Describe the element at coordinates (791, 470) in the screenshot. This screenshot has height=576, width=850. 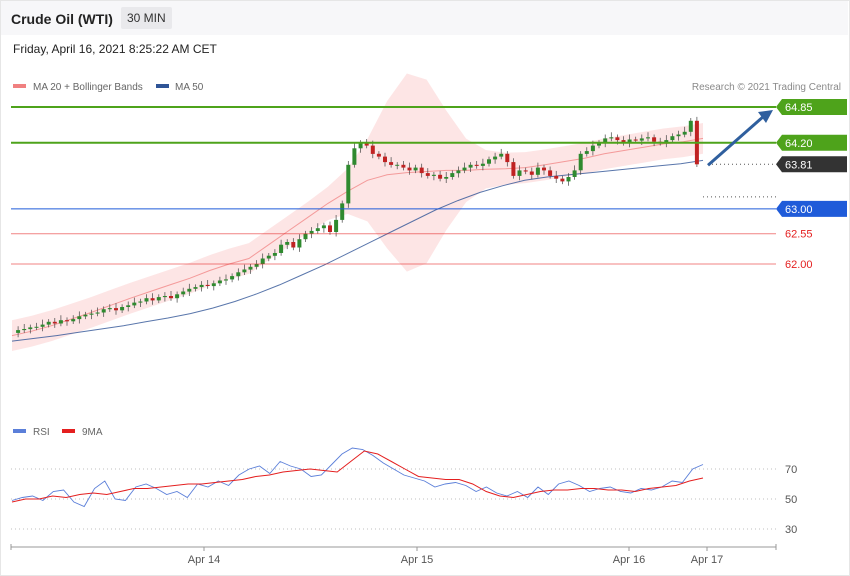
I see `rsi-tick-70: 70` at that location.